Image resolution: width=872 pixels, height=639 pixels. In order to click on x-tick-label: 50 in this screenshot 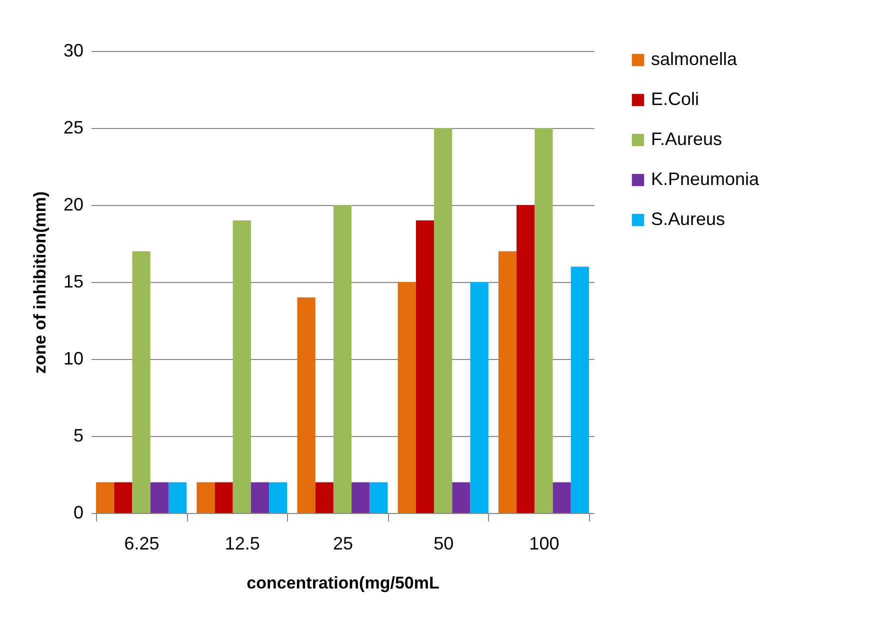, I will do `click(444, 544)`.